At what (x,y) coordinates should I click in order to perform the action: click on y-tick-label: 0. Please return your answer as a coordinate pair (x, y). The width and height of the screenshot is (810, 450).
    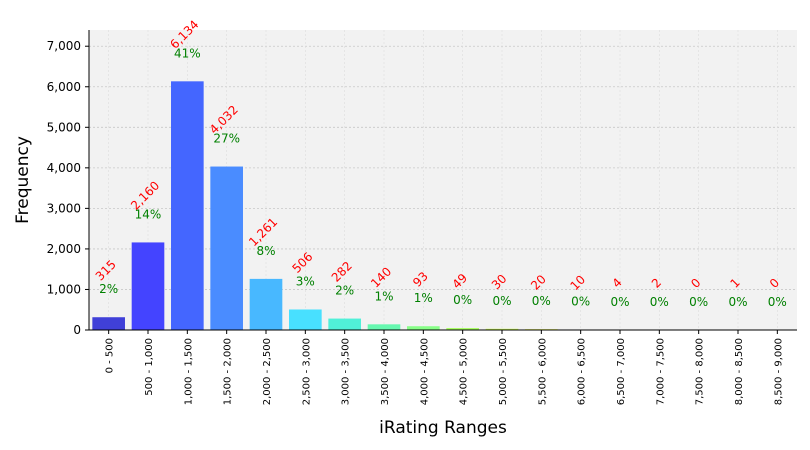
    Looking at the image, I should click on (77, 330).